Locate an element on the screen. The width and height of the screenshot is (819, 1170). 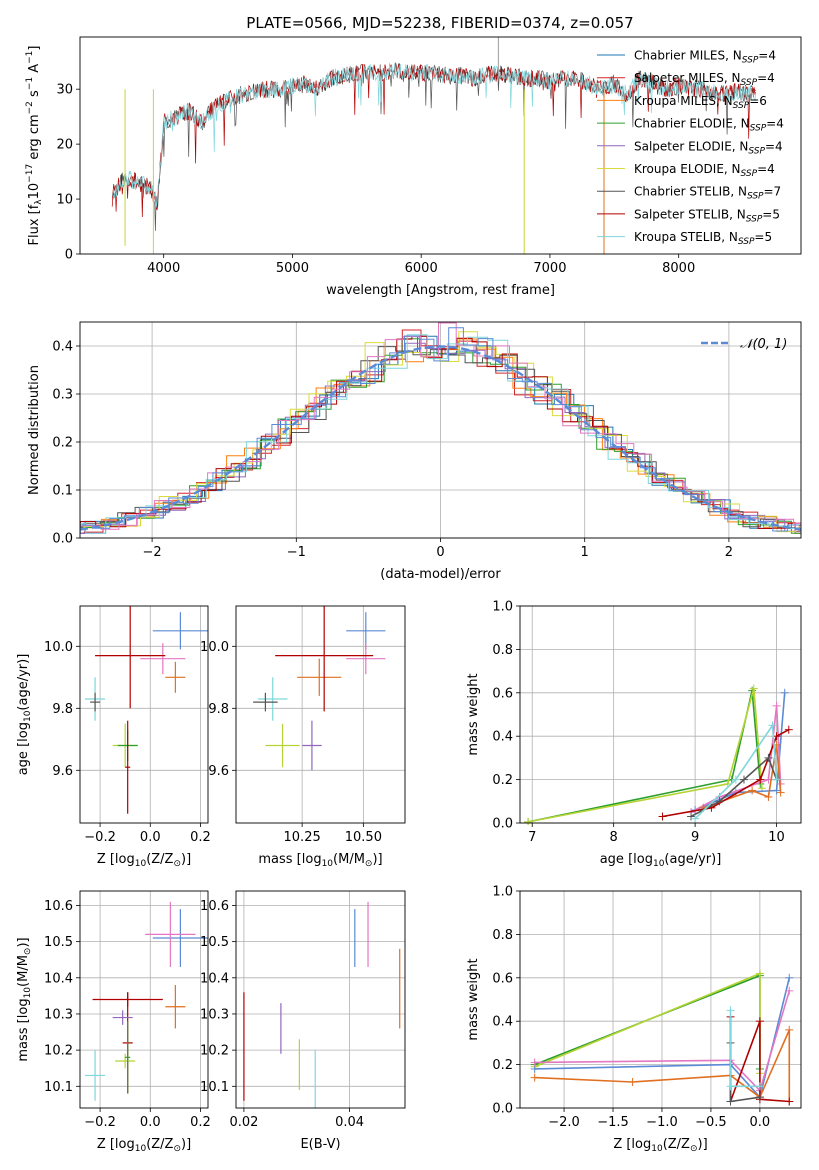
mass-vs-EBV-xlabel: E(B-V) is located at coordinates (320, 1144).